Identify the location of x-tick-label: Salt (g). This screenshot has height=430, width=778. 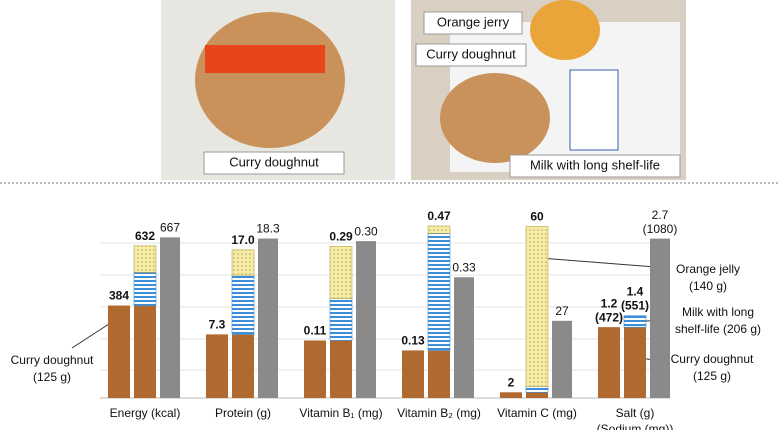
(635, 413).